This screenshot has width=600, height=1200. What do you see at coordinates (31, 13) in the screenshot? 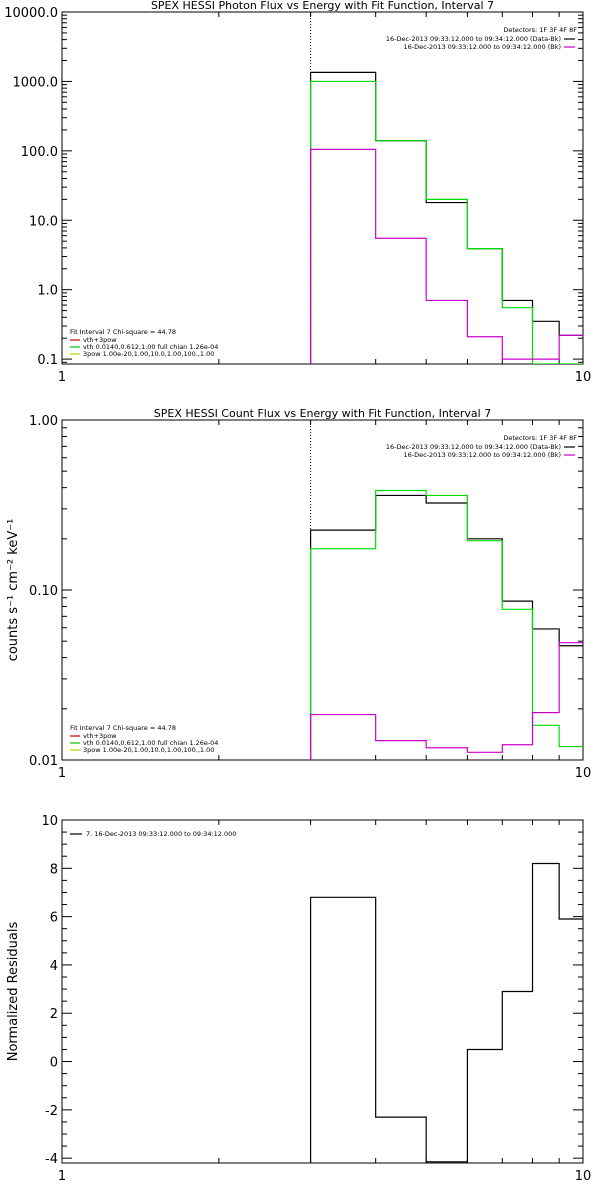
I see `y-tick-label: 10000.0` at bounding box center [31, 13].